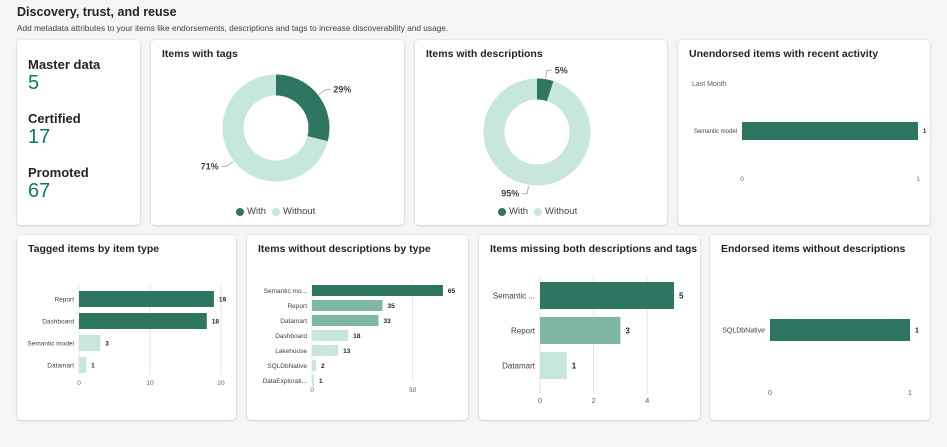 The width and height of the screenshot is (947, 447). I want to click on unendorsed-bar-chart: Semantic model 1 0 1, so click(810, 152).